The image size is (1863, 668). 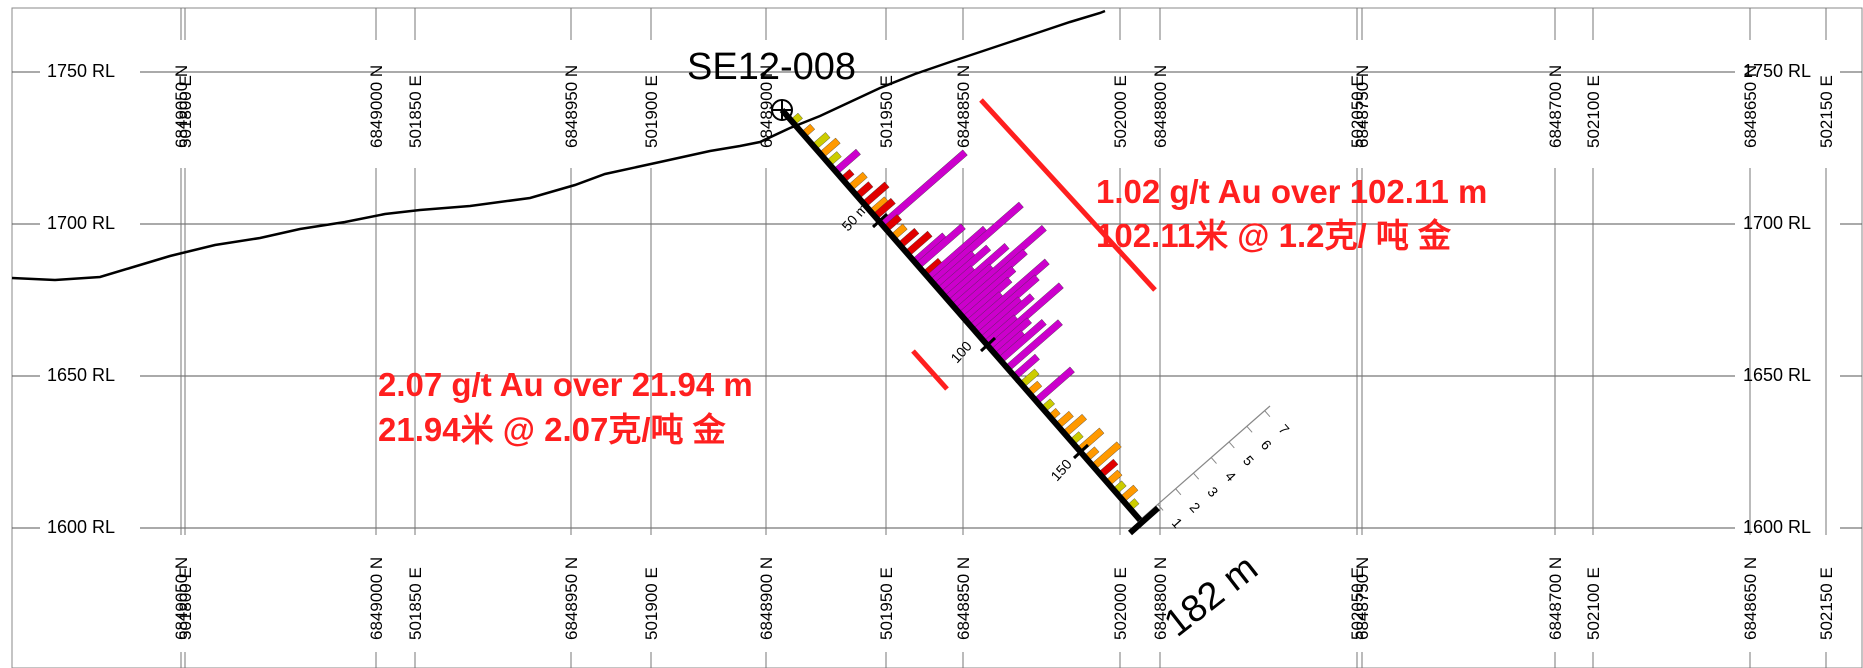 What do you see at coordinates (963, 106) in the screenshot?
I see `coordinate-label-top: 6848850 N` at bounding box center [963, 106].